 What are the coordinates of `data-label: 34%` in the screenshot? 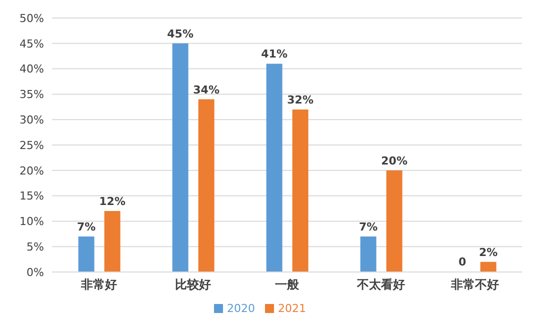 It's located at (206, 89).